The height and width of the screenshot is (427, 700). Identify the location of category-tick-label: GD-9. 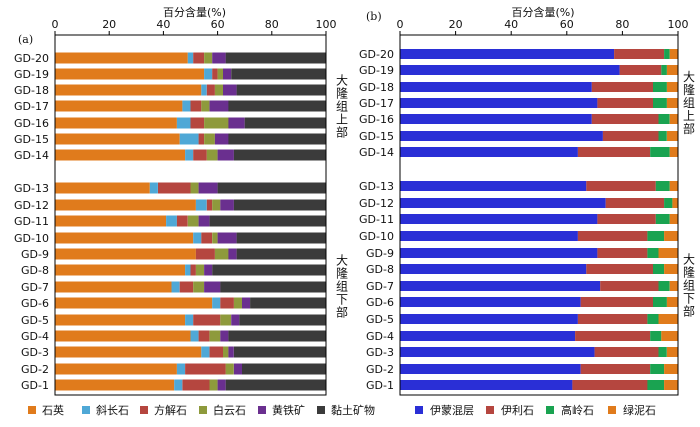
(35, 254).